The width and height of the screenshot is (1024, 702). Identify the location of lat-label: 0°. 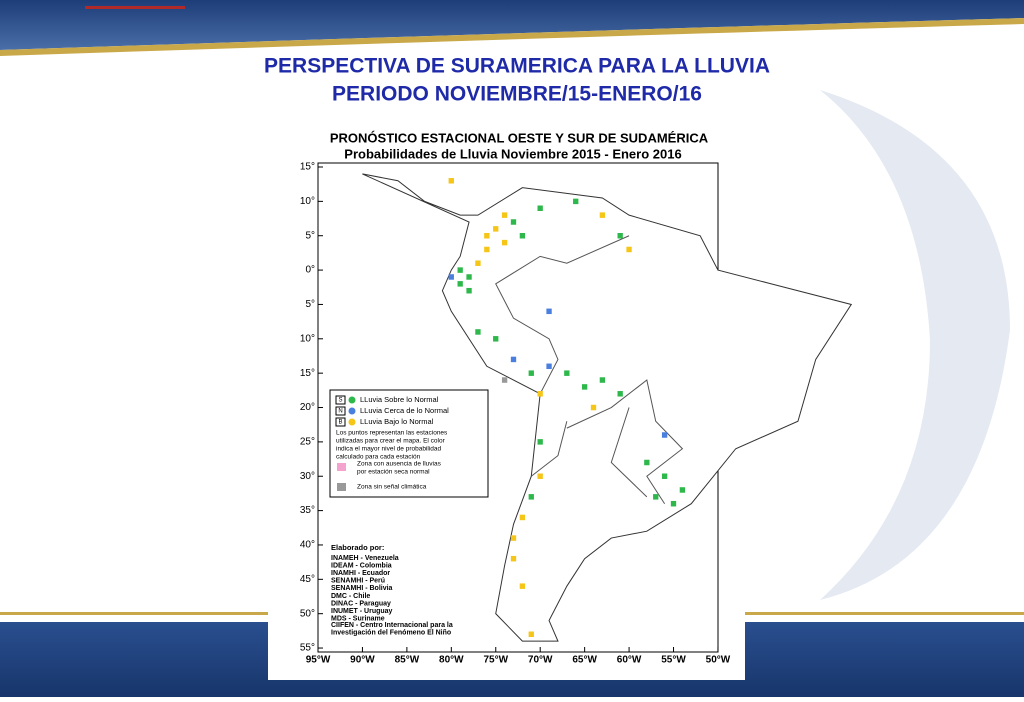
(310, 270).